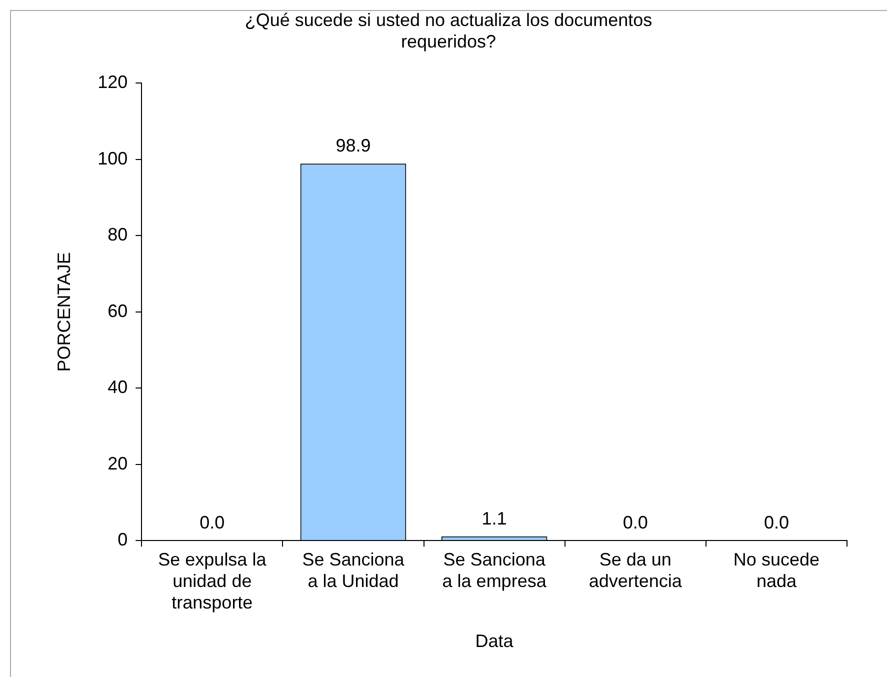 Image resolution: width=887 pixels, height=677 pixels. Describe the element at coordinates (118, 234) in the screenshot. I see `y-tick-label: 80` at that location.